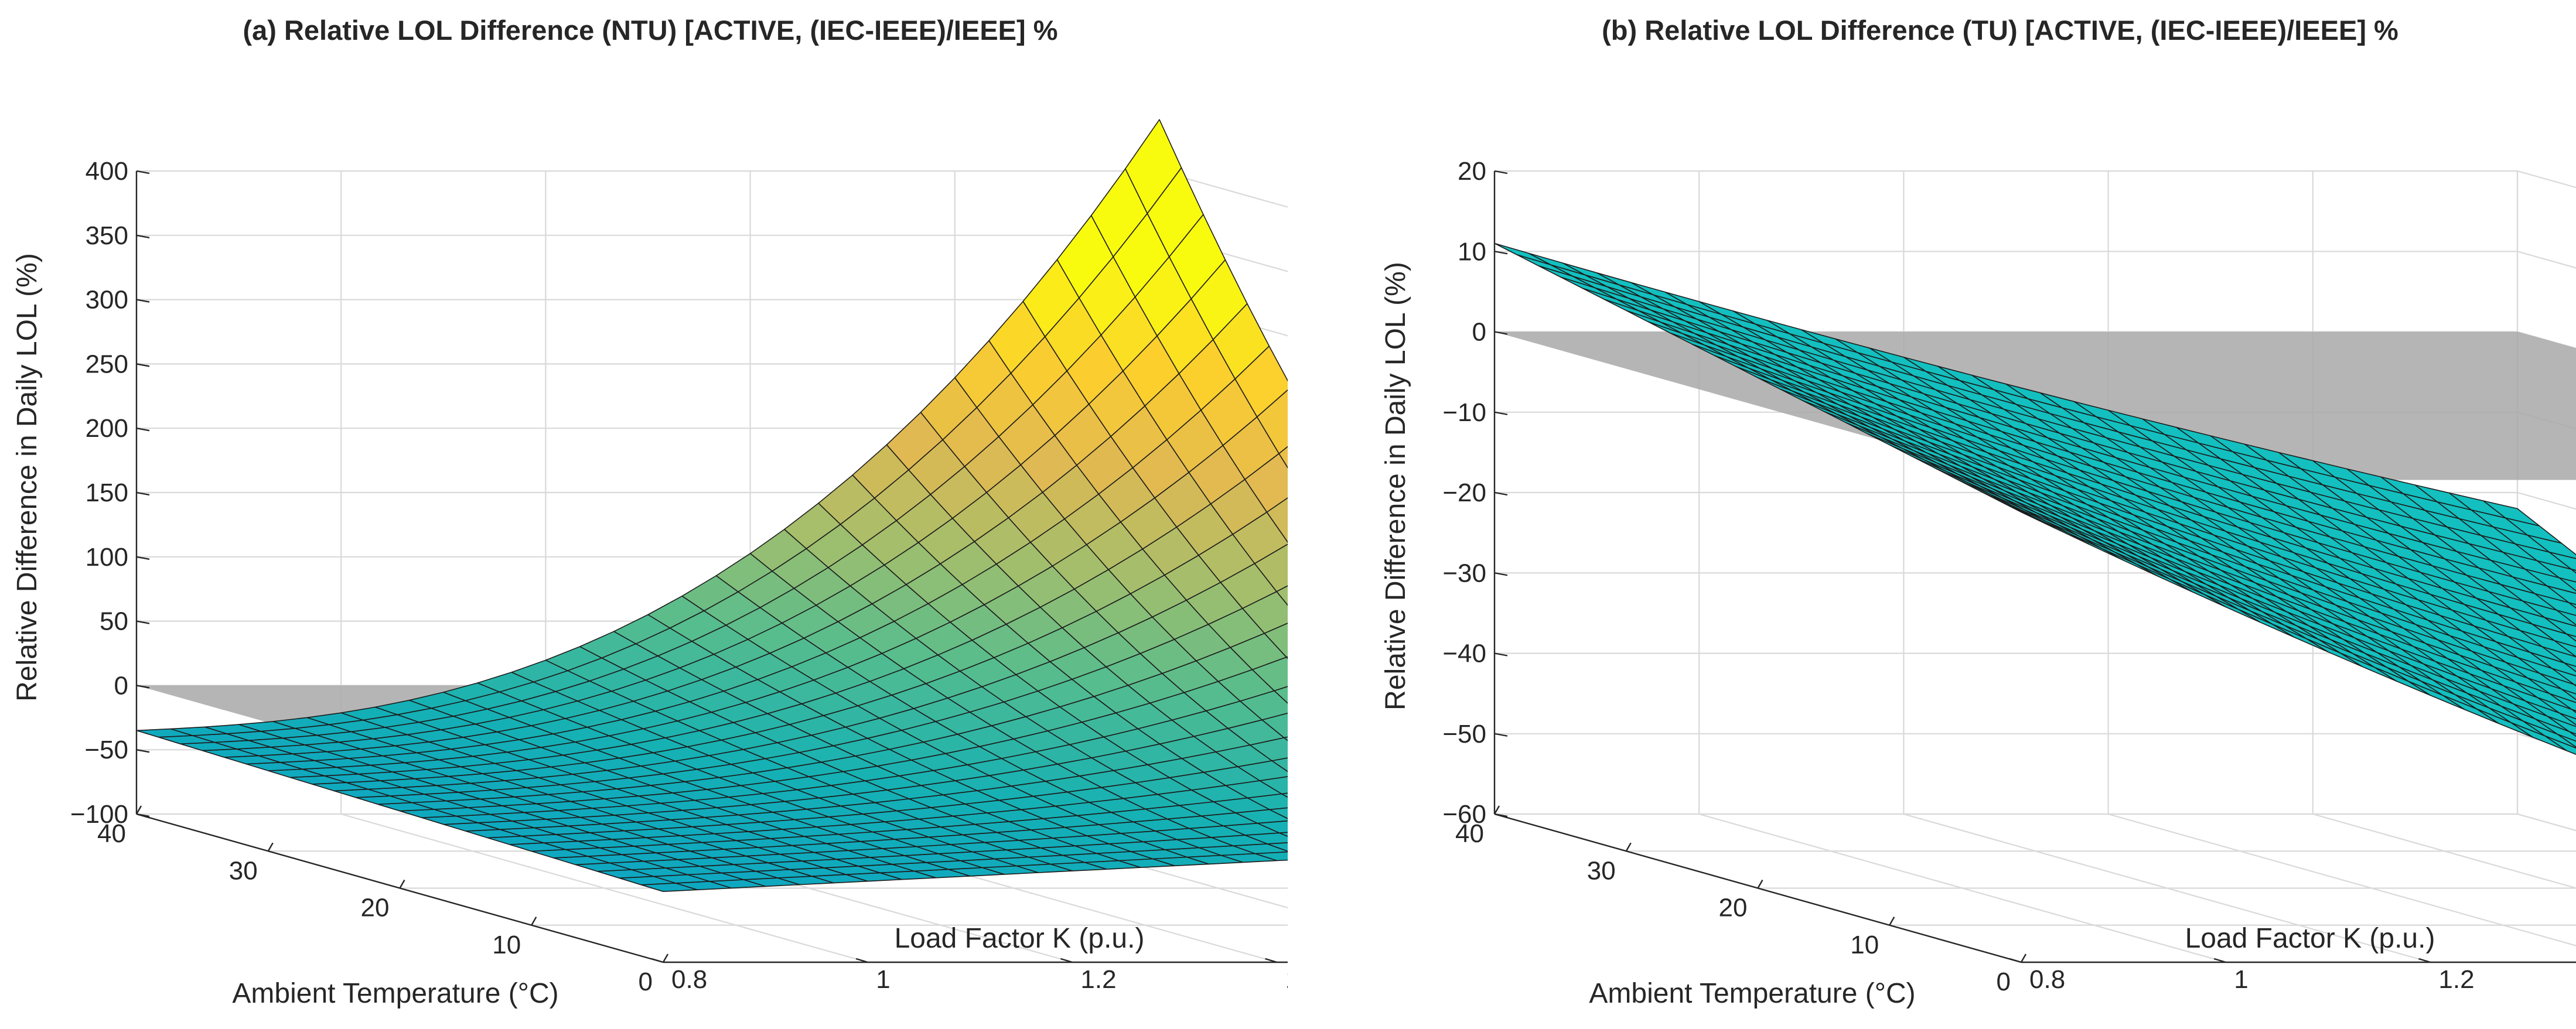 This screenshot has width=2576, height=1029. I want to click on z-tick-label: 200, so click(107, 428).